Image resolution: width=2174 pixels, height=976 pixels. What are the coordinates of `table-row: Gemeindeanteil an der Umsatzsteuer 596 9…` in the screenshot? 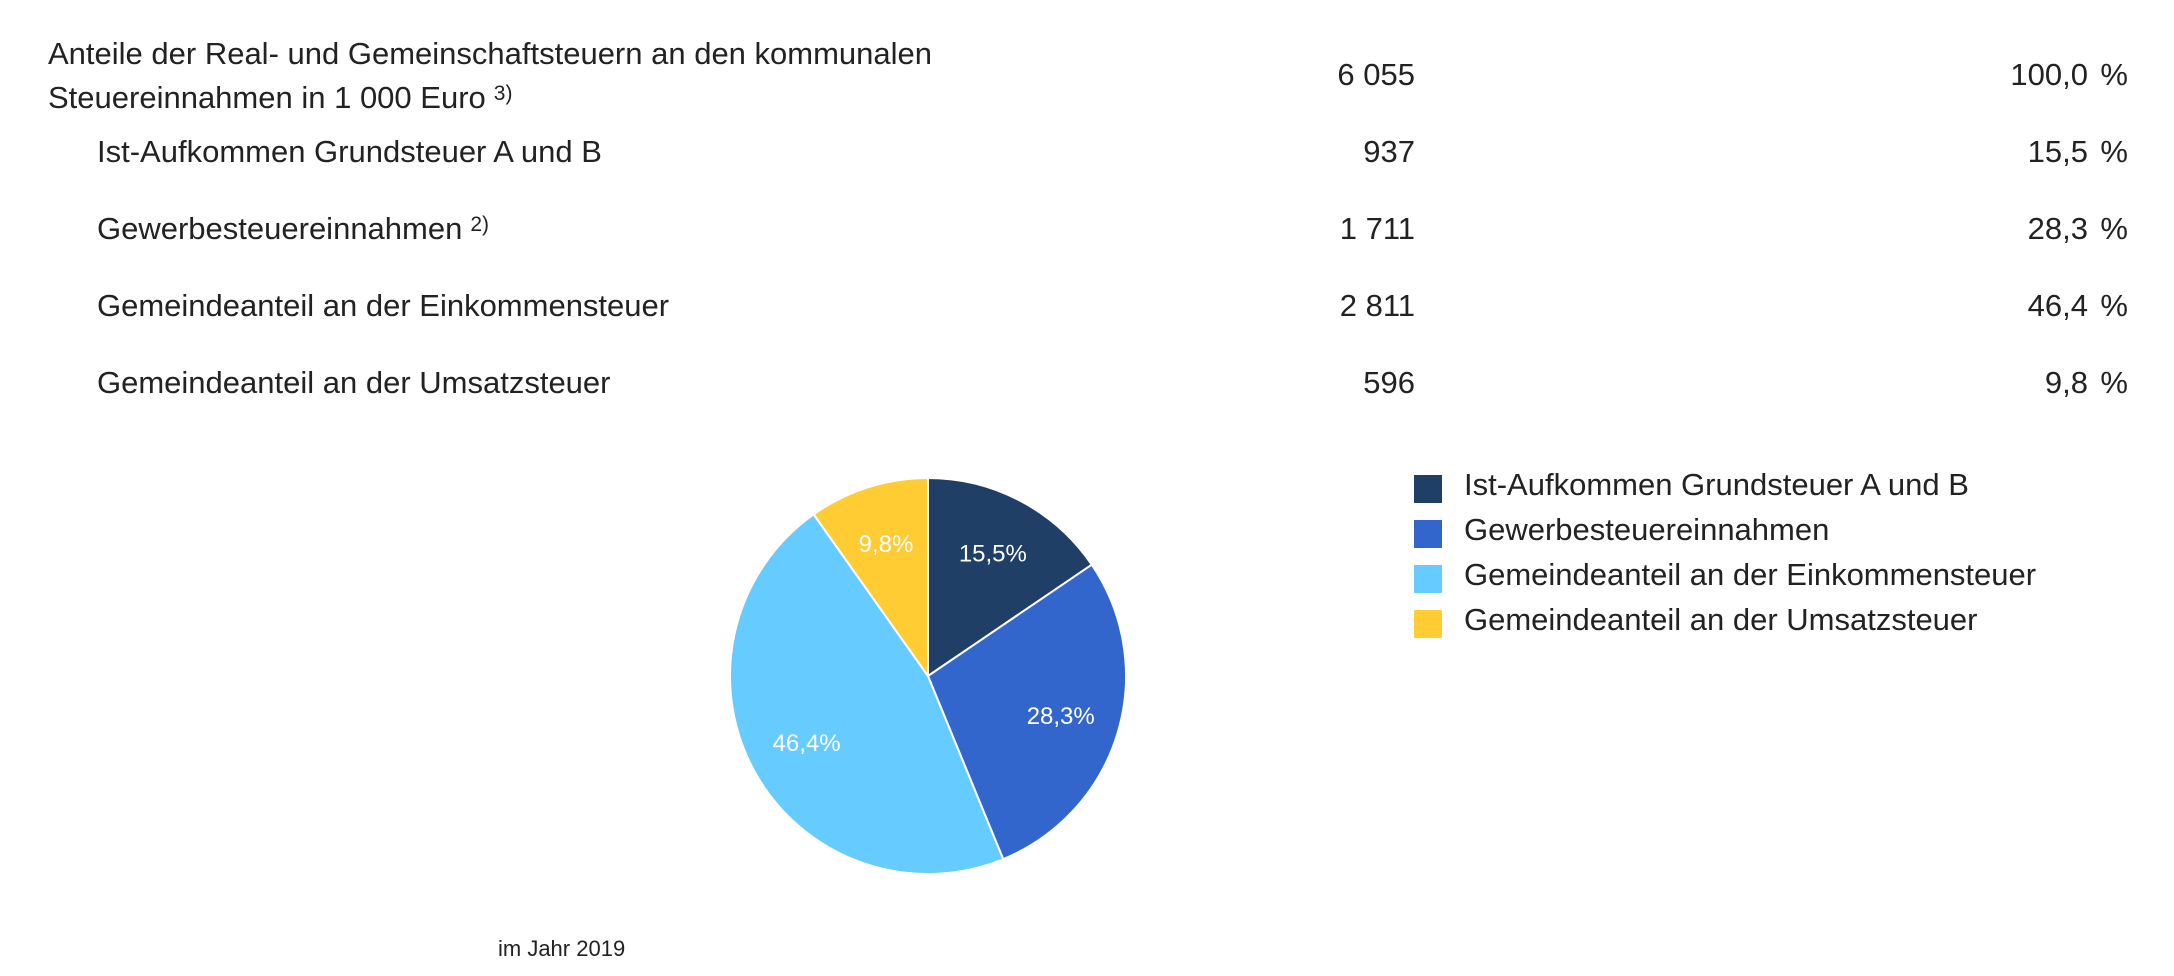 It's located at (1088, 399).